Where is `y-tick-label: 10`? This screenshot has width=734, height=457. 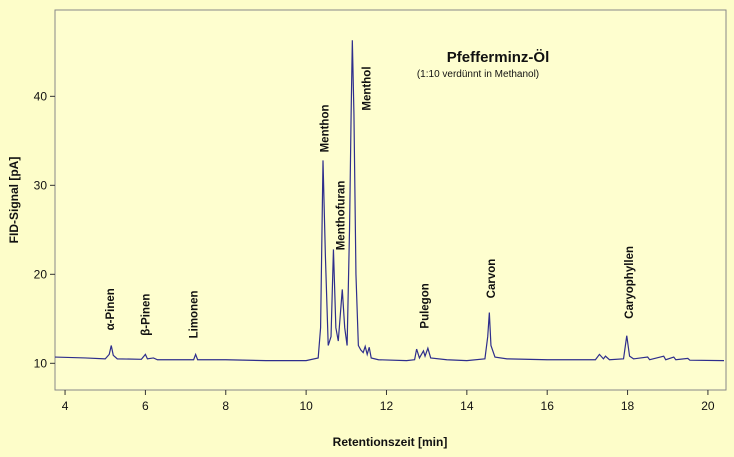
y-tick-label: 10 is located at coordinates (41, 363).